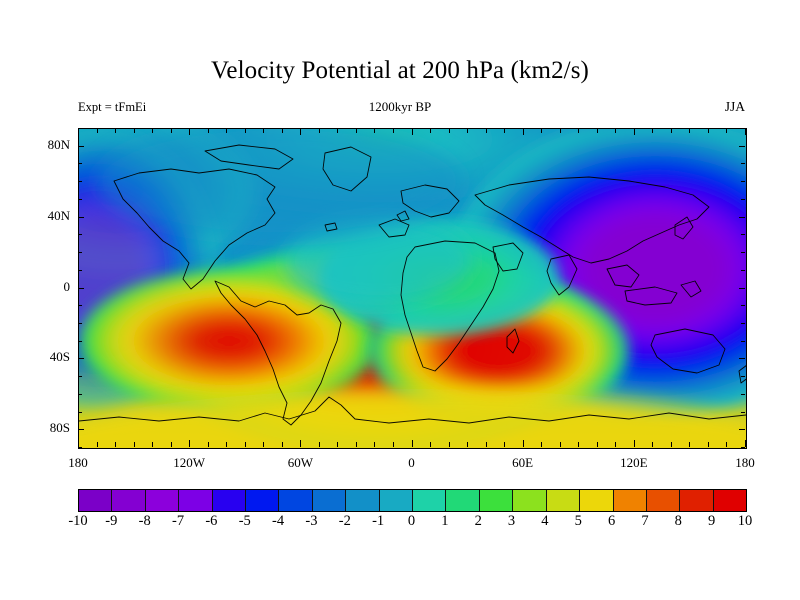 The height and width of the screenshot is (600, 800). I want to click on x-axis-label: 120E, so click(634, 462).